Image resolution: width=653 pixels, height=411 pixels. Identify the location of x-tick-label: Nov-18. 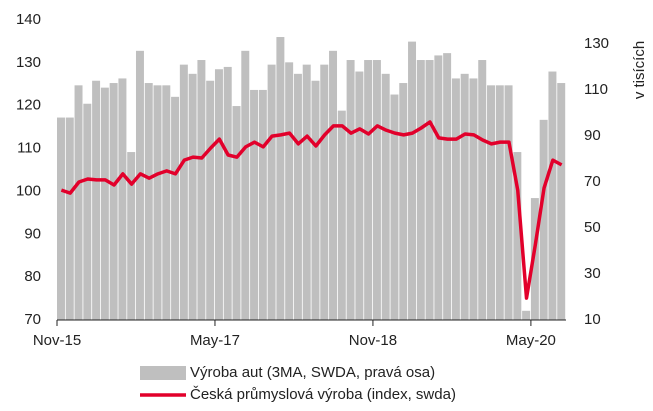
(373, 340).